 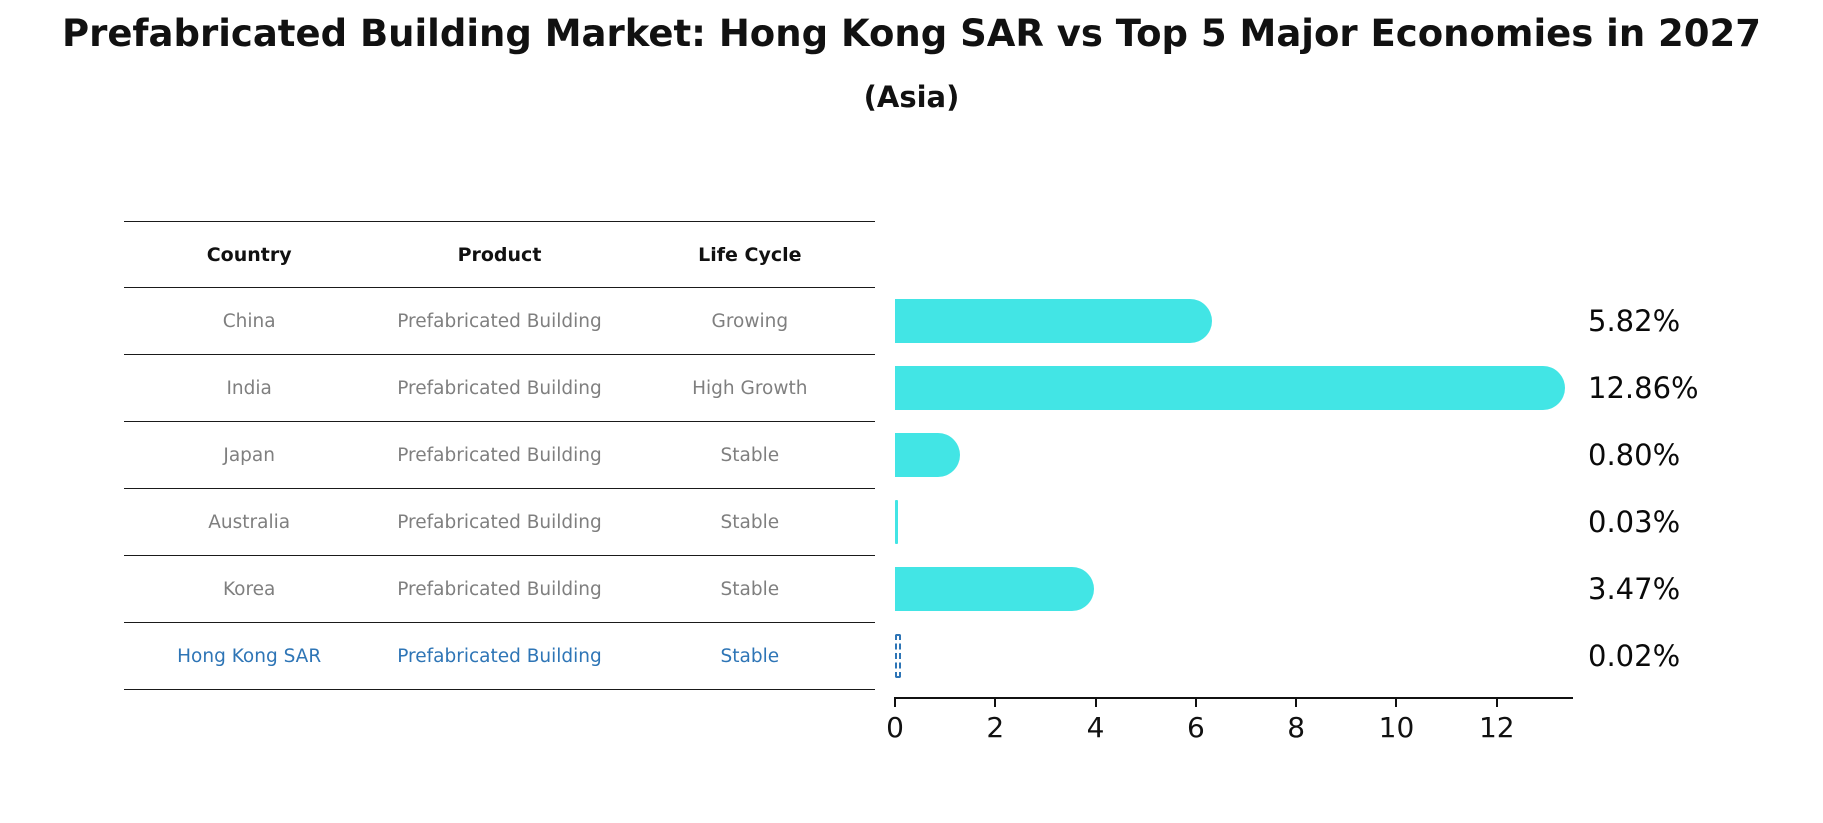 What do you see at coordinates (750, 254) in the screenshot?
I see `column-header-life-cycle: Life Cycle` at bounding box center [750, 254].